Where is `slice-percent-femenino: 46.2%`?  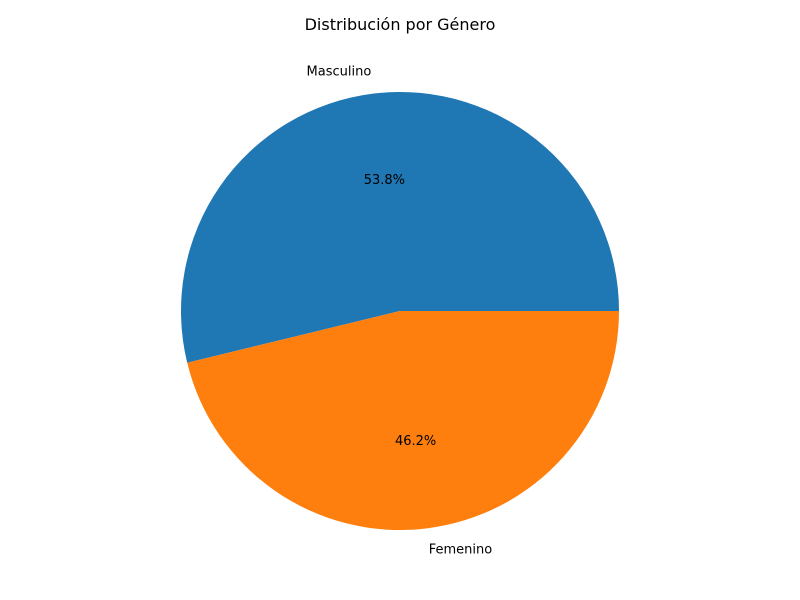 slice-percent-femenino: 46.2% is located at coordinates (415, 441).